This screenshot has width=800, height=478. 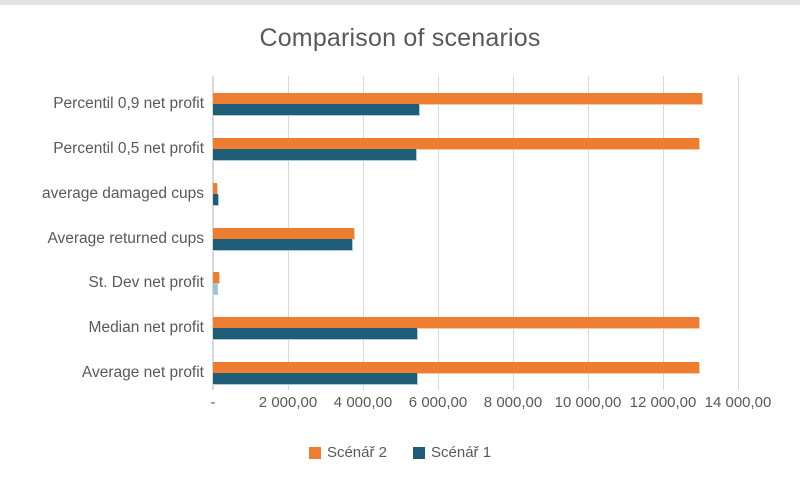 I want to click on legend-label: Scénář 1, so click(x=461, y=452).